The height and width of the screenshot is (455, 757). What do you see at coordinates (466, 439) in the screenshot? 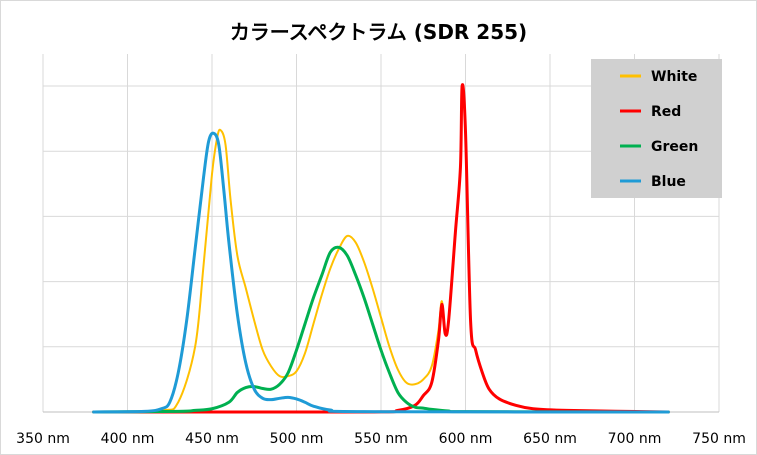
I see `x-tick-label-5: 600 nm` at bounding box center [466, 439].